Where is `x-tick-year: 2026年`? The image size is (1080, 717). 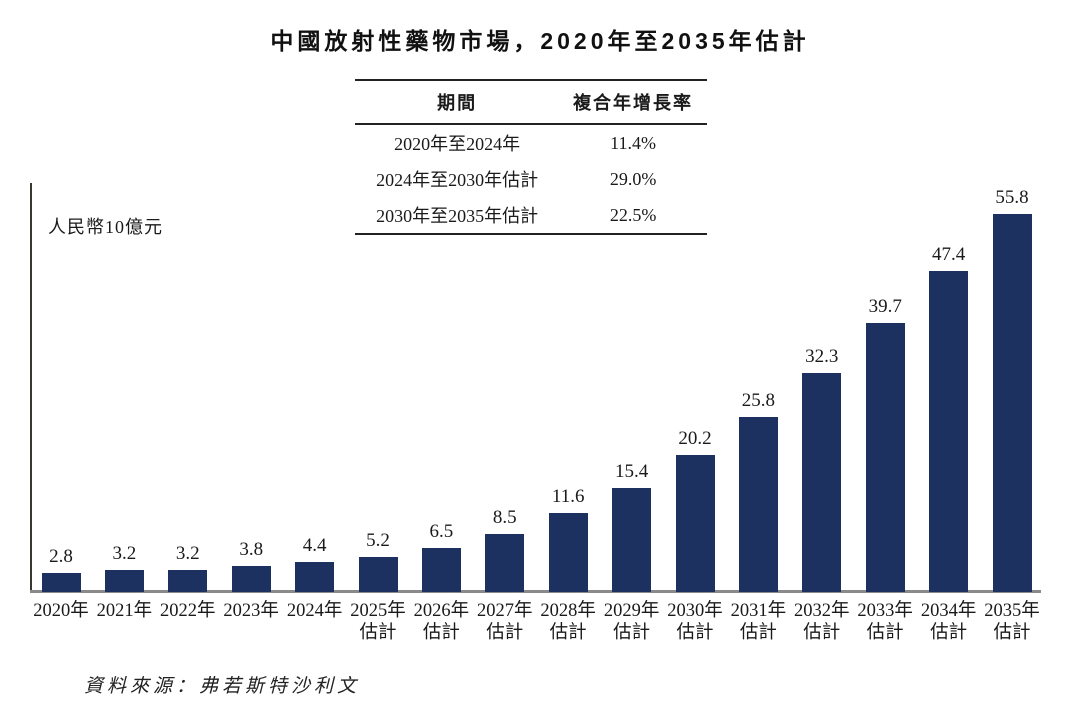 x-tick-year: 2026年 is located at coordinates (441, 611).